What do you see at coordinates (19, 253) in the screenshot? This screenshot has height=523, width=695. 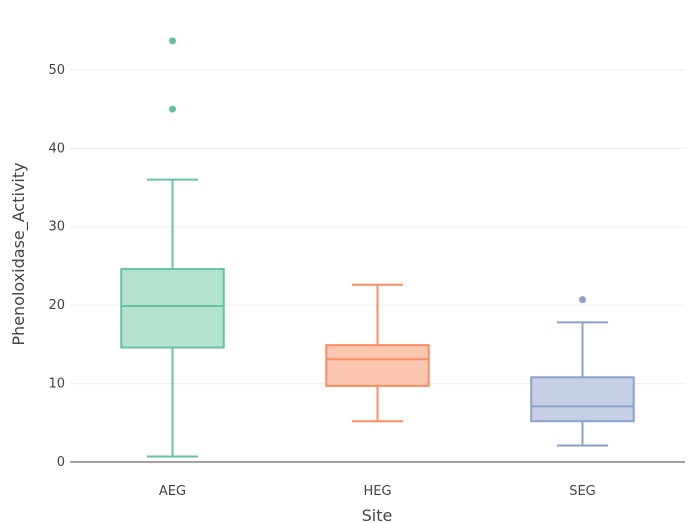 I see `y-axis-title: Phenoloxidase_Activity` at bounding box center [19, 253].